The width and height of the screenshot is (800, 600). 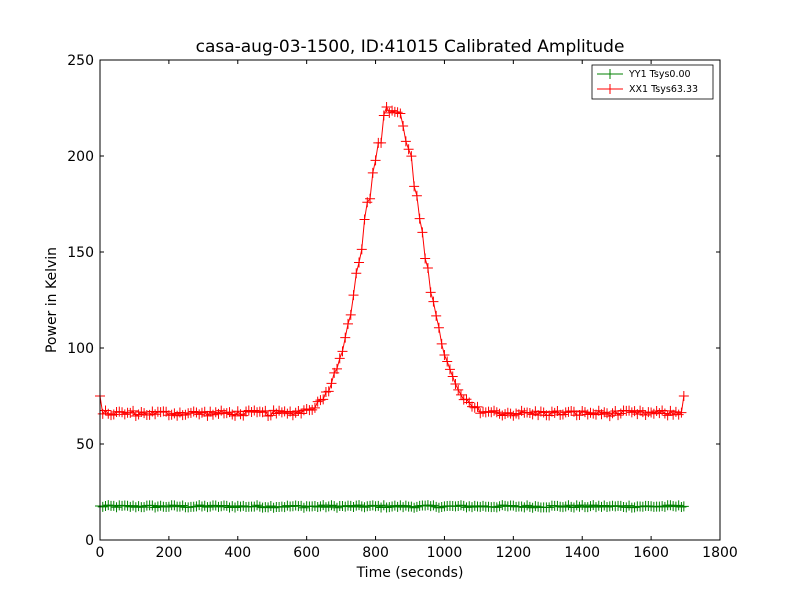 What do you see at coordinates (375, 553) in the screenshot?
I see `x-tick-label: 800` at bounding box center [375, 553].